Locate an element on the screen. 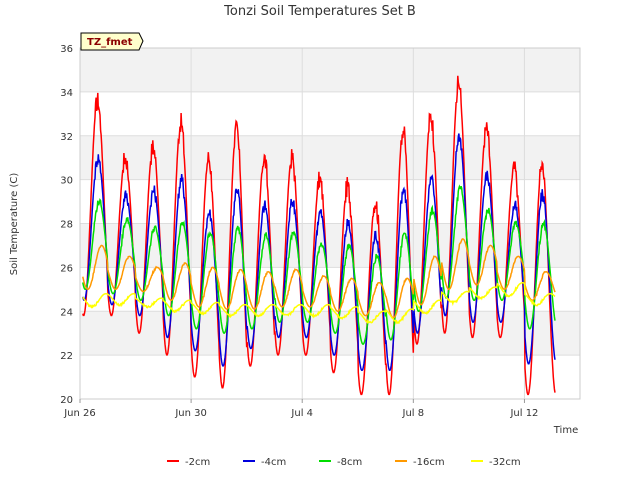  y-tick-label: 20 is located at coordinates (66, 400).